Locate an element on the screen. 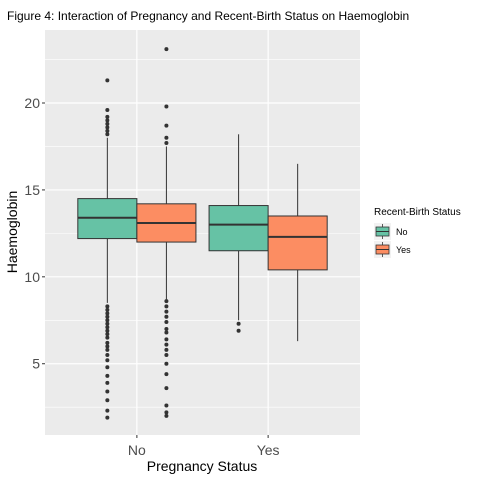 Image resolution: width=480 pixels, height=480 pixels. legend-item: No is located at coordinates (391, 231).